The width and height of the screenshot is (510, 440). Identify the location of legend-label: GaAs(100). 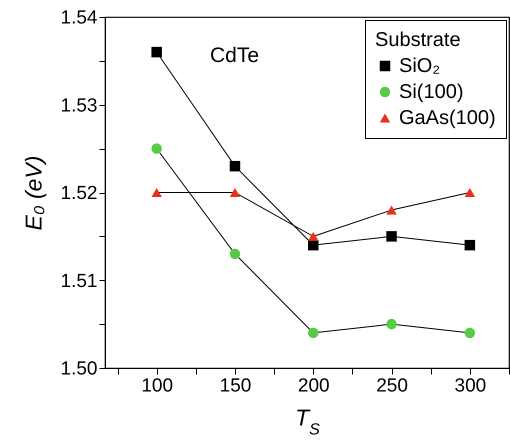
(447, 118).